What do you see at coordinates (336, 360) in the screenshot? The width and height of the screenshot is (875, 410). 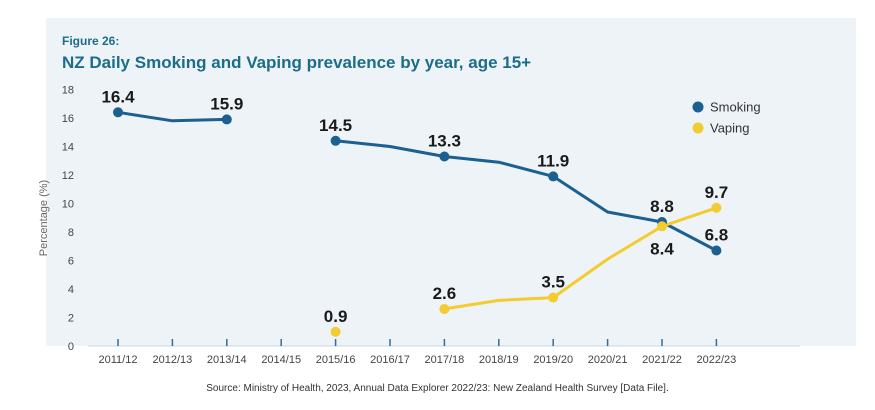 I see `x-tick-label: 2015/16` at bounding box center [336, 360].